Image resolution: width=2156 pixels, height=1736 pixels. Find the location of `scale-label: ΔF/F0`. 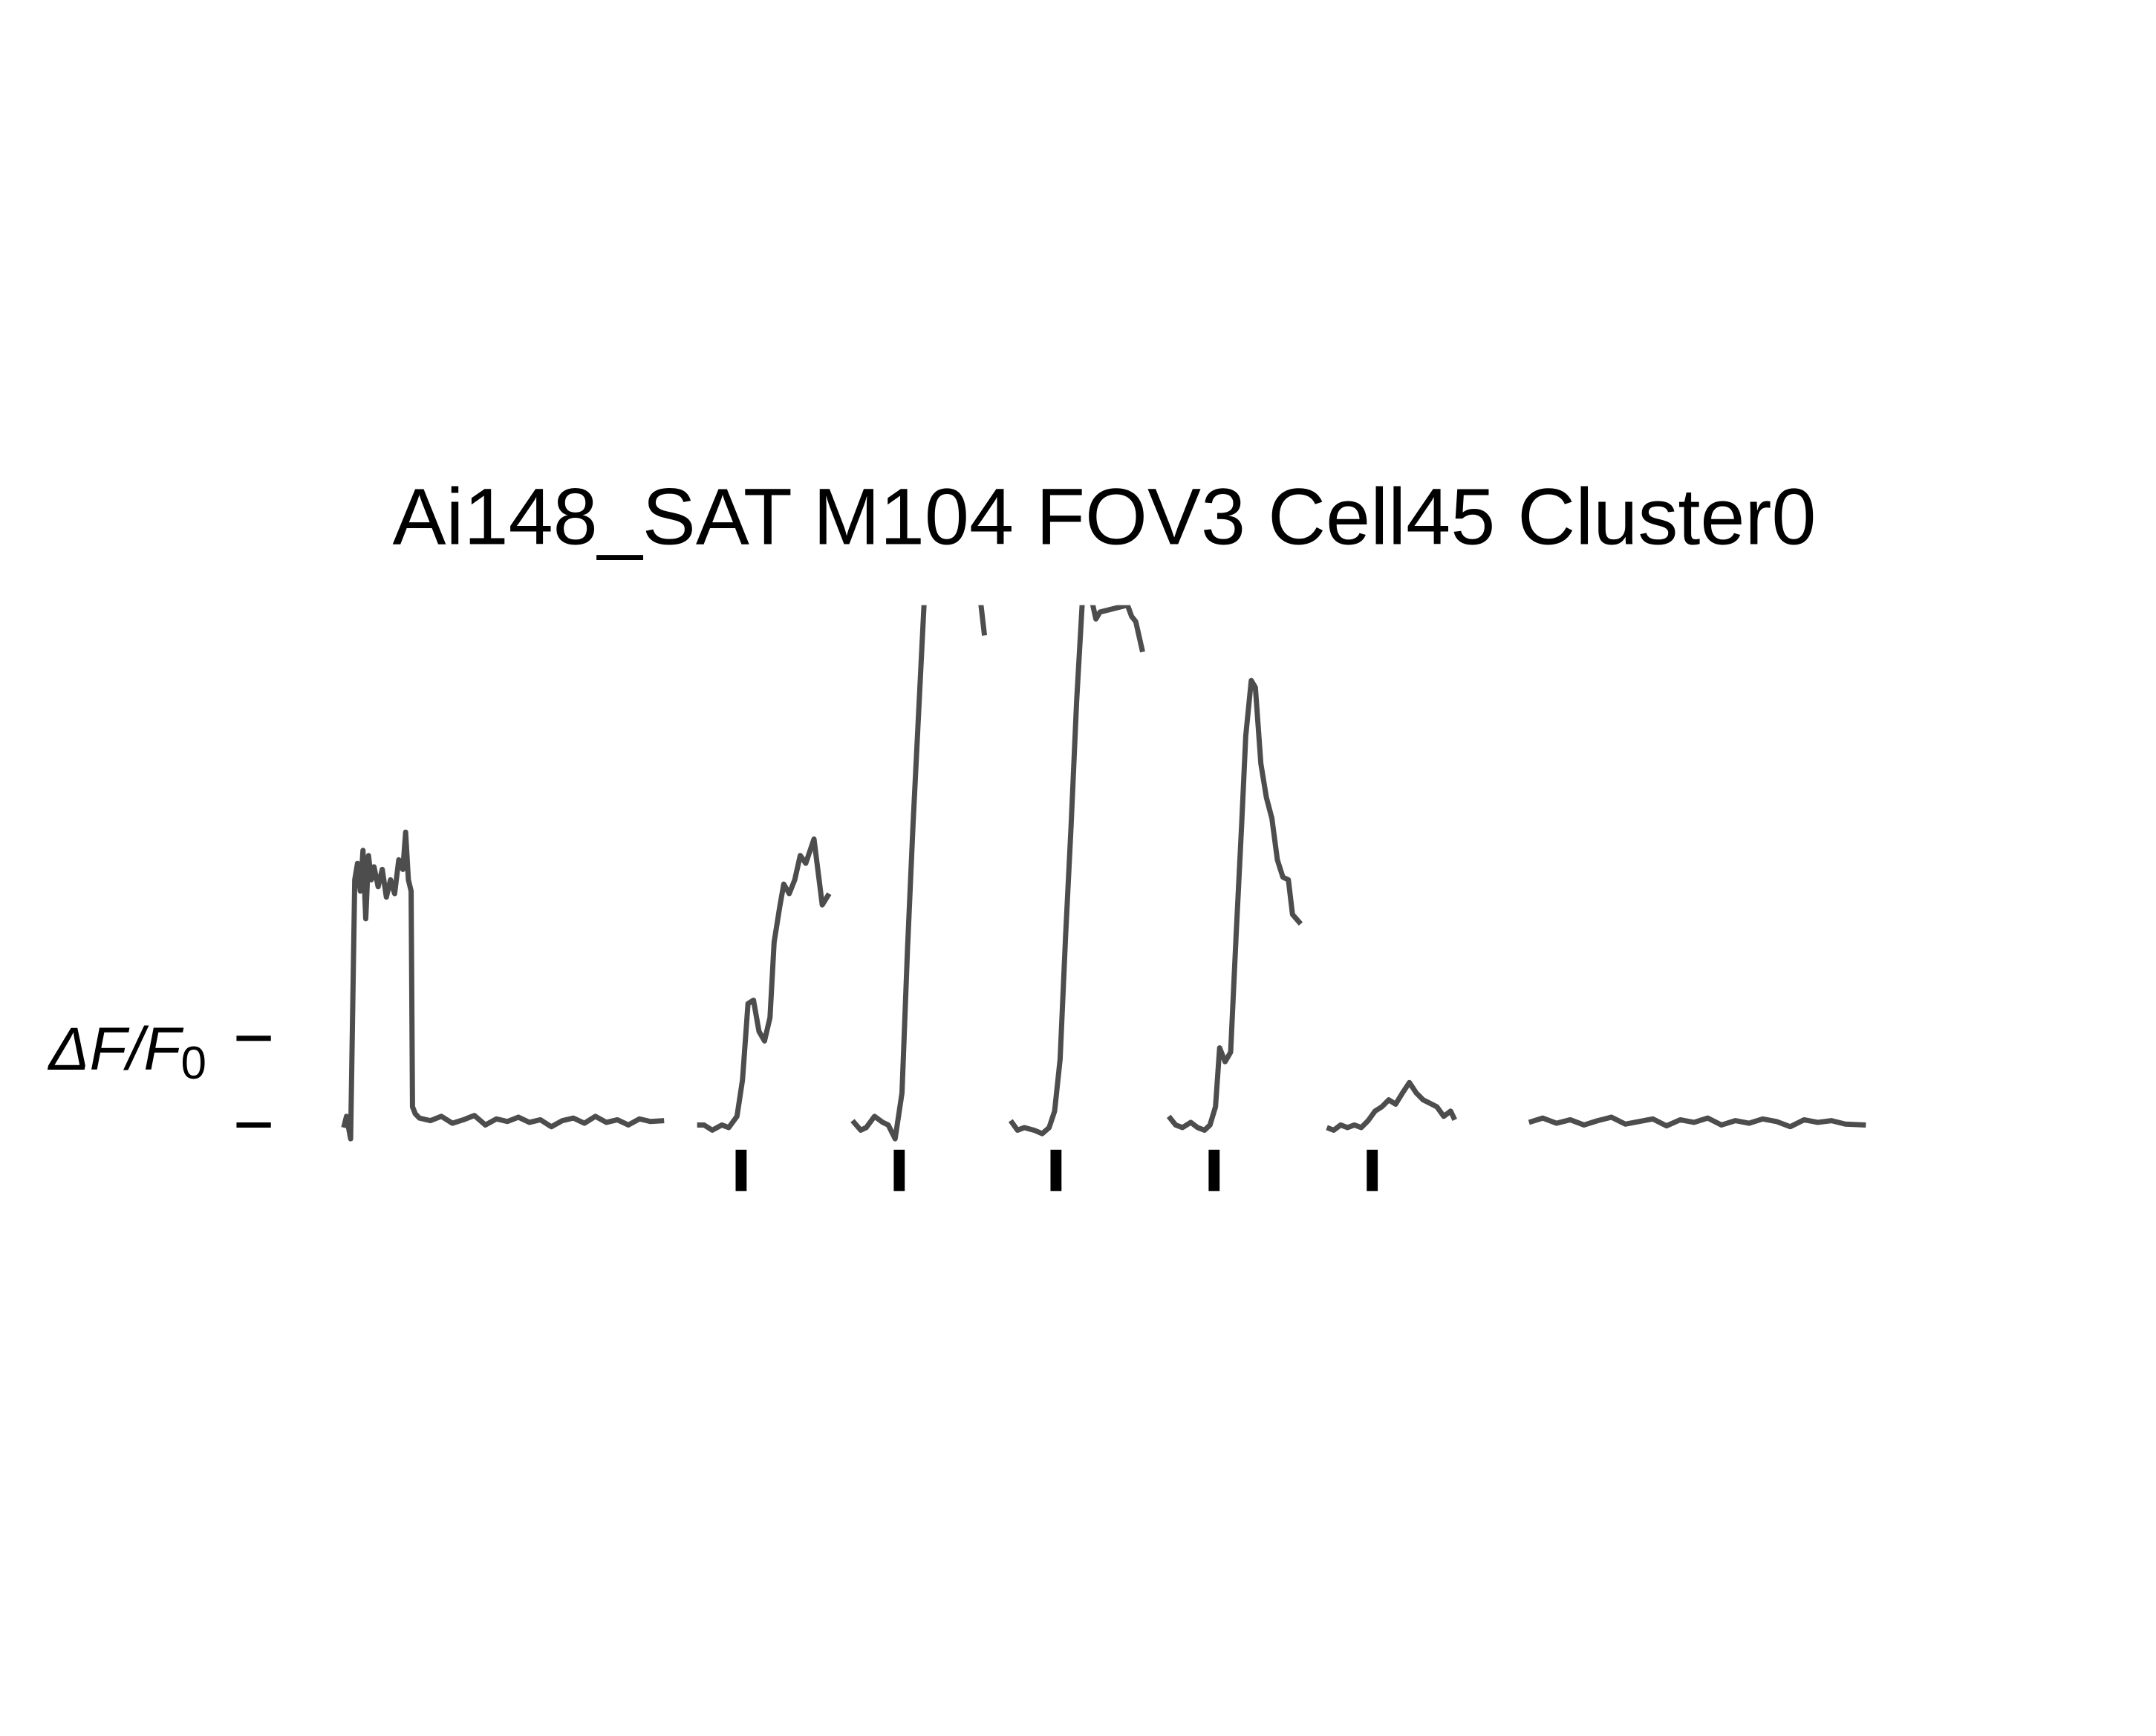

scale-label: ΔF/F0 is located at coordinates (127, 1052).